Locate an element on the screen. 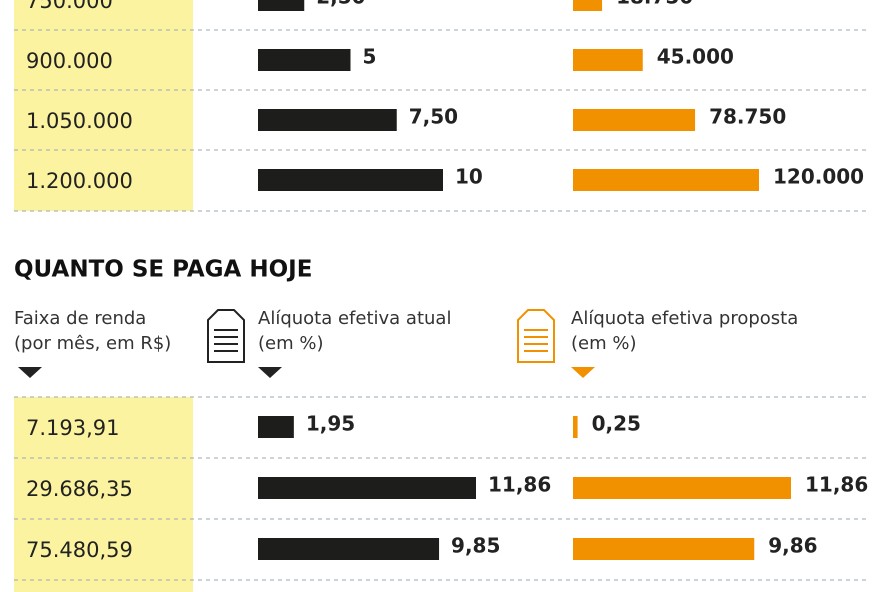 The height and width of the screenshot is (592, 880). current-value: 5 is located at coordinates (370, 57).